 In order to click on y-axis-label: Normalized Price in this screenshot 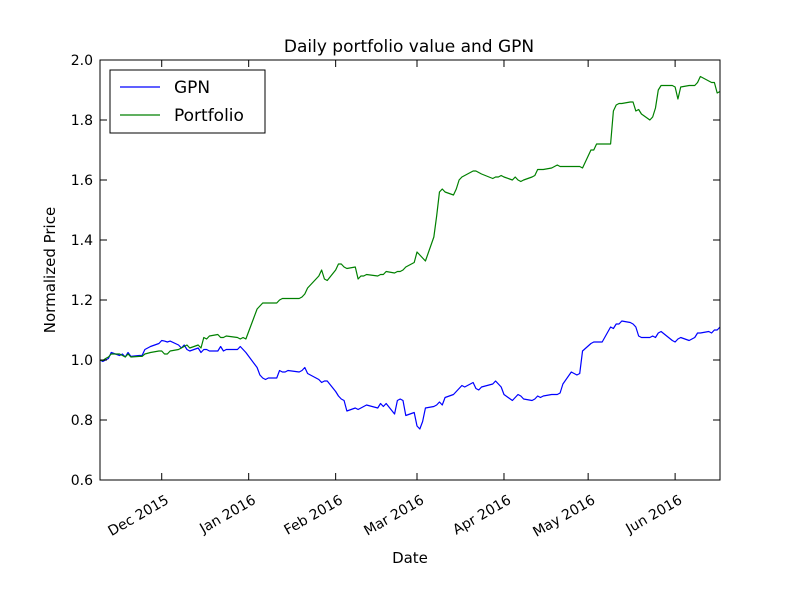, I will do `click(50, 270)`.